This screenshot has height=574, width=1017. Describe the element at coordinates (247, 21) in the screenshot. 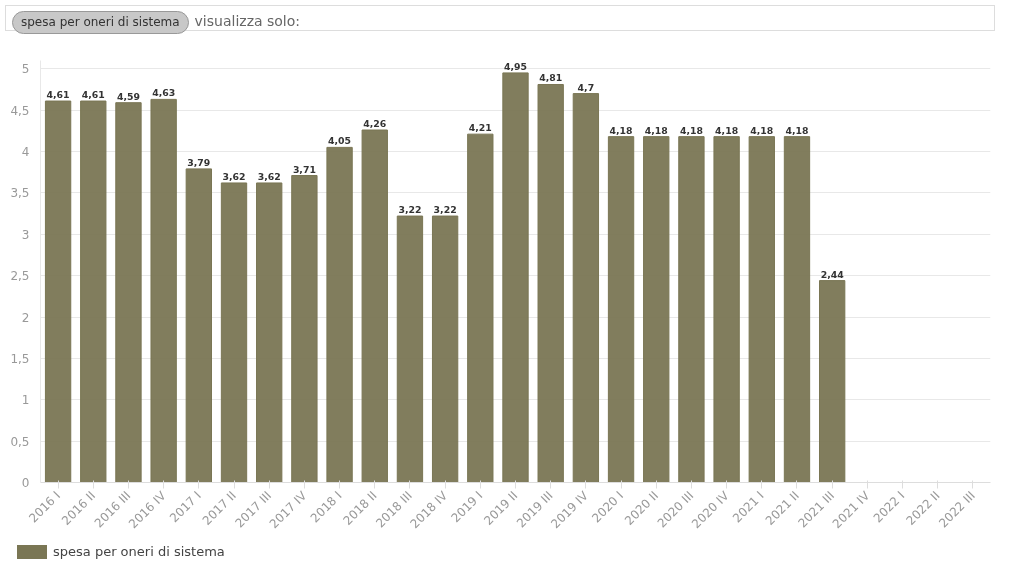

I see `text: visualizza solo:` at that location.